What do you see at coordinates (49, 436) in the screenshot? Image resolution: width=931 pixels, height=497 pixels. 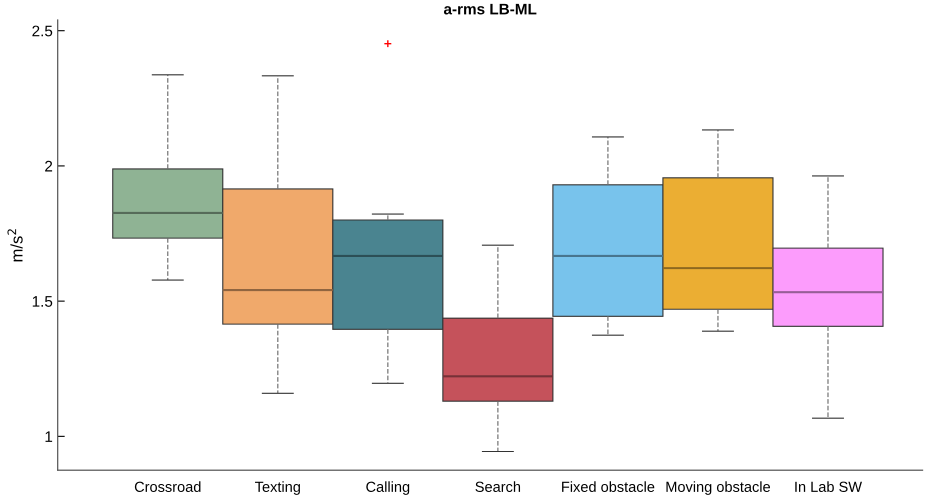 I see `y-tick-label: 1` at bounding box center [49, 436].